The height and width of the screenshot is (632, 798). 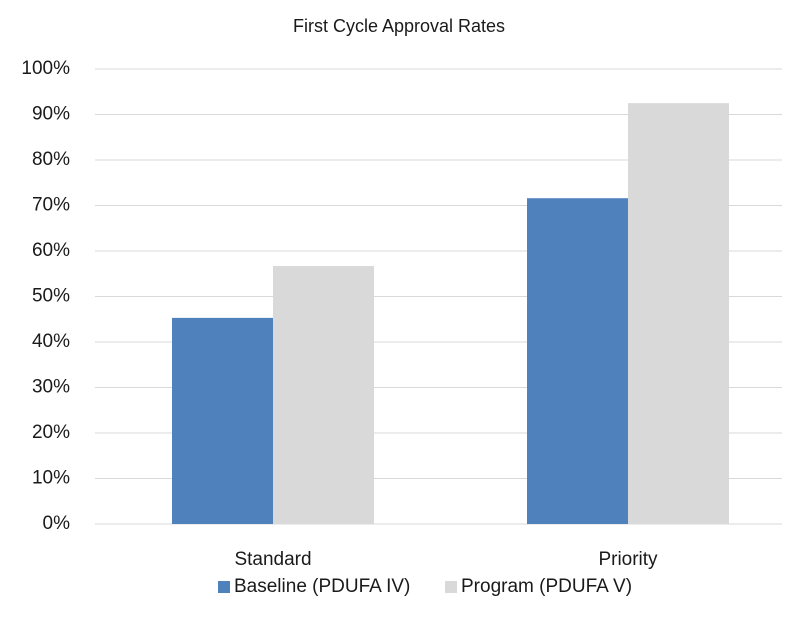 I want to click on chart-title: First Cycle Approval Rates, so click(x=399, y=26).